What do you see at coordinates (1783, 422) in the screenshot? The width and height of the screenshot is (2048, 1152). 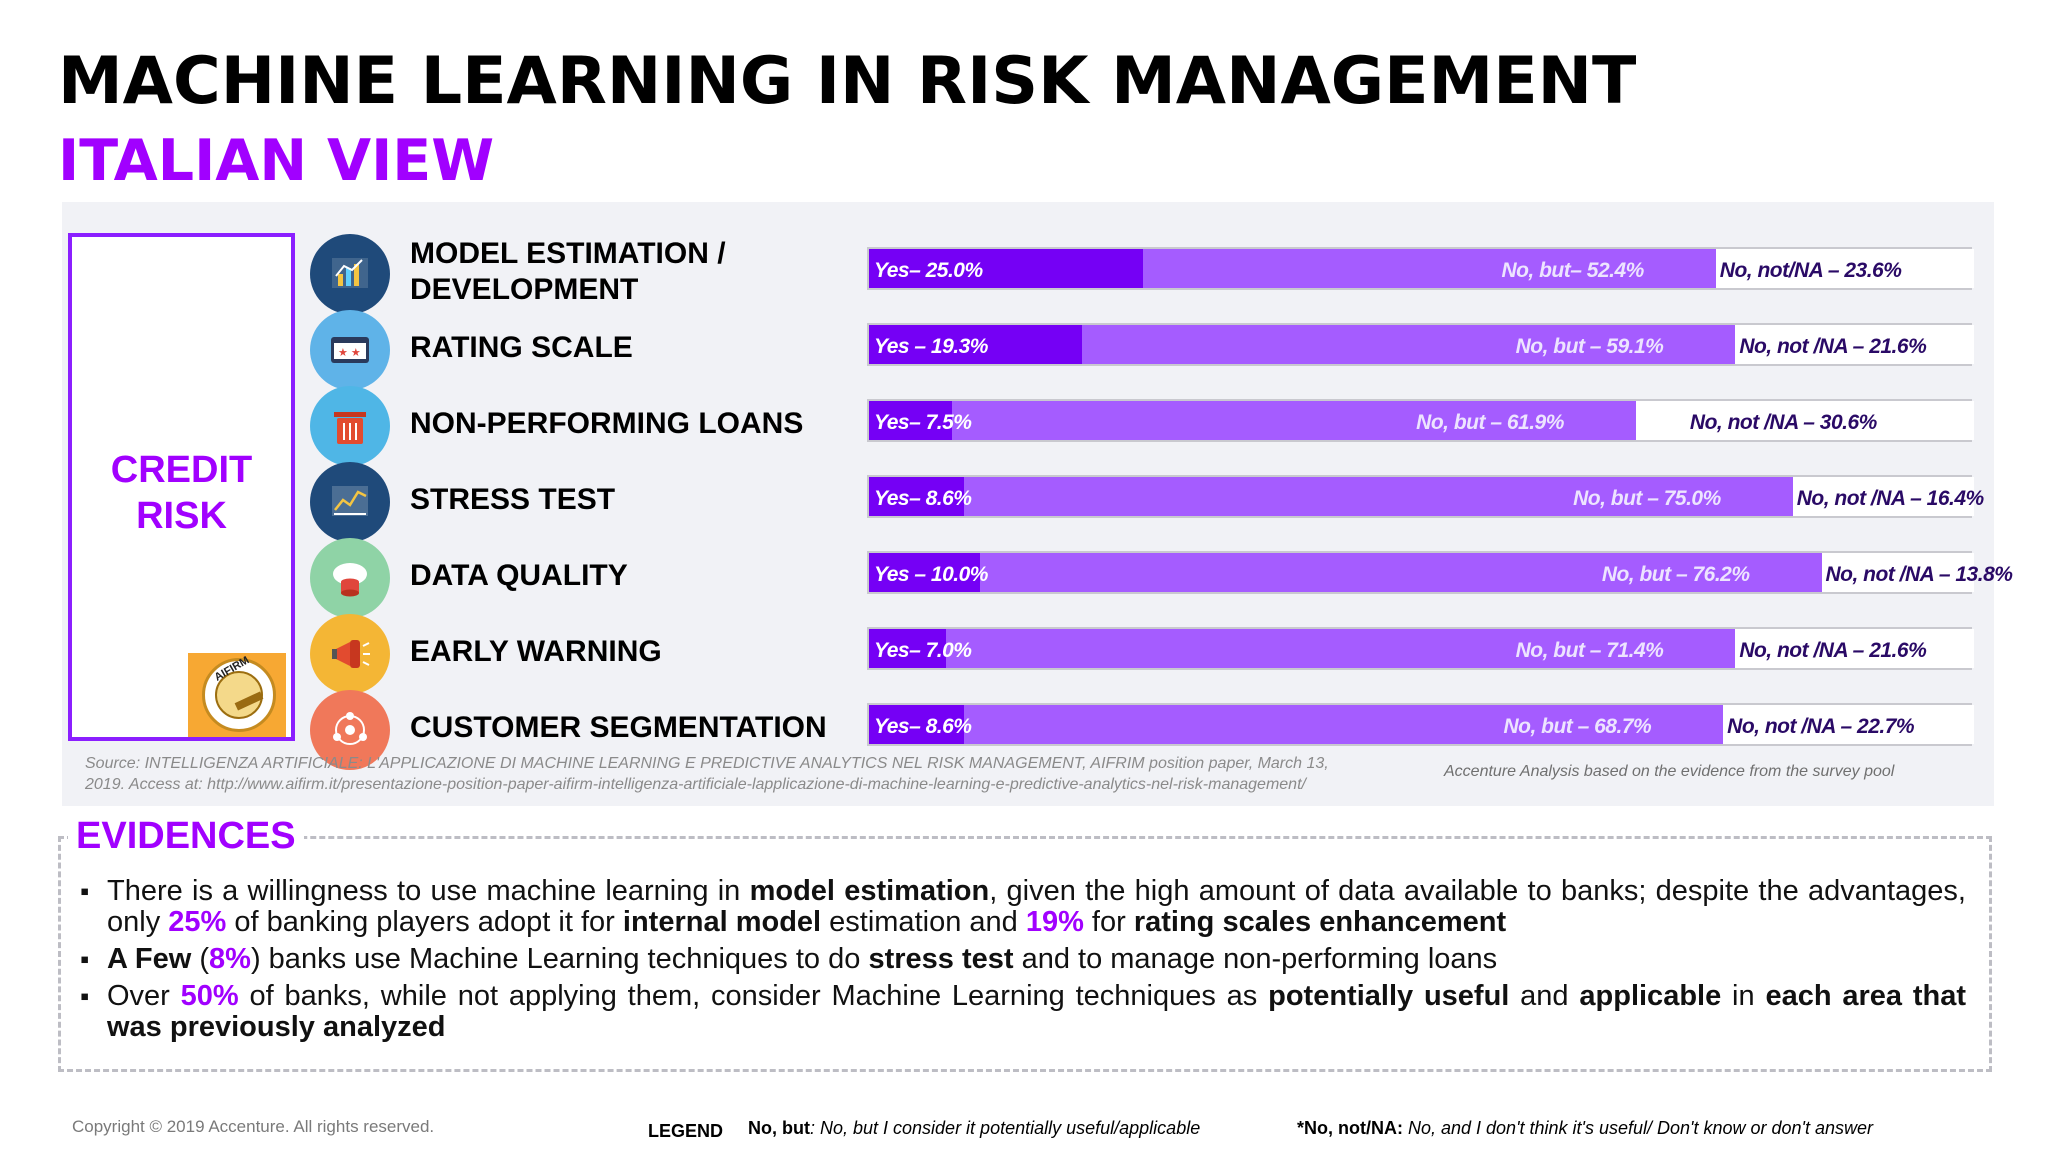 I see `data-label-no-not: No, not /NA – 30.6%` at bounding box center [1783, 422].